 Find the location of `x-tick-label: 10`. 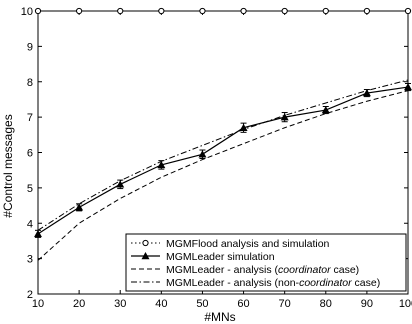

x-tick-label: 10 is located at coordinates (38, 304).